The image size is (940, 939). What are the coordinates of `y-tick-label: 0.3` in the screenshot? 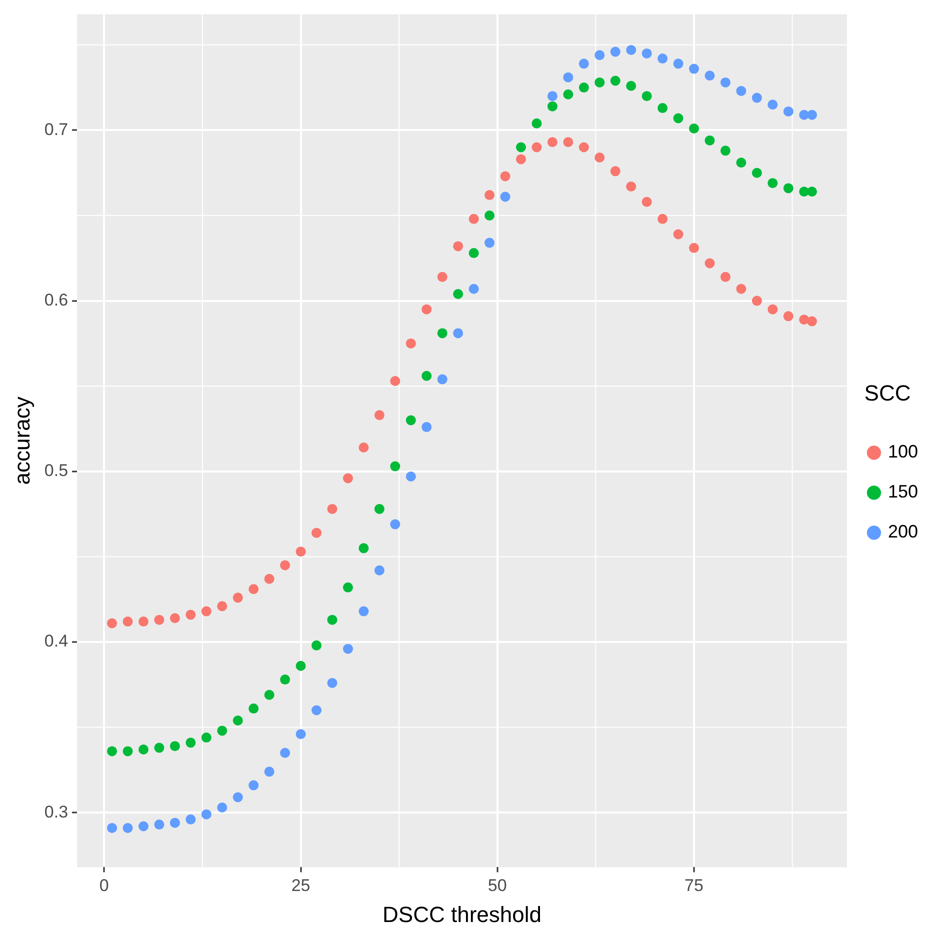 It's located at (56, 812).